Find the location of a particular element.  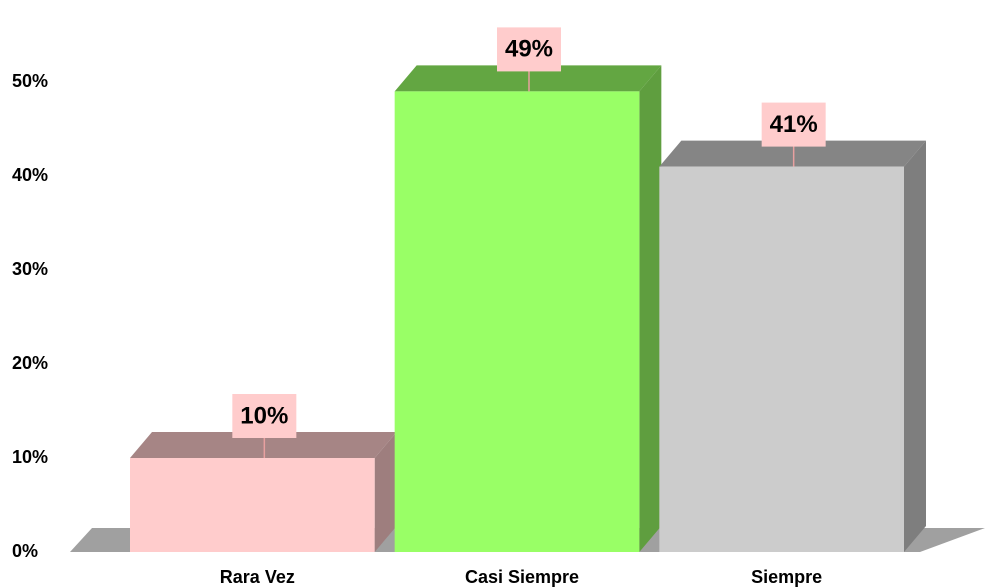

y-tick-label: 30% is located at coordinates (30, 269).